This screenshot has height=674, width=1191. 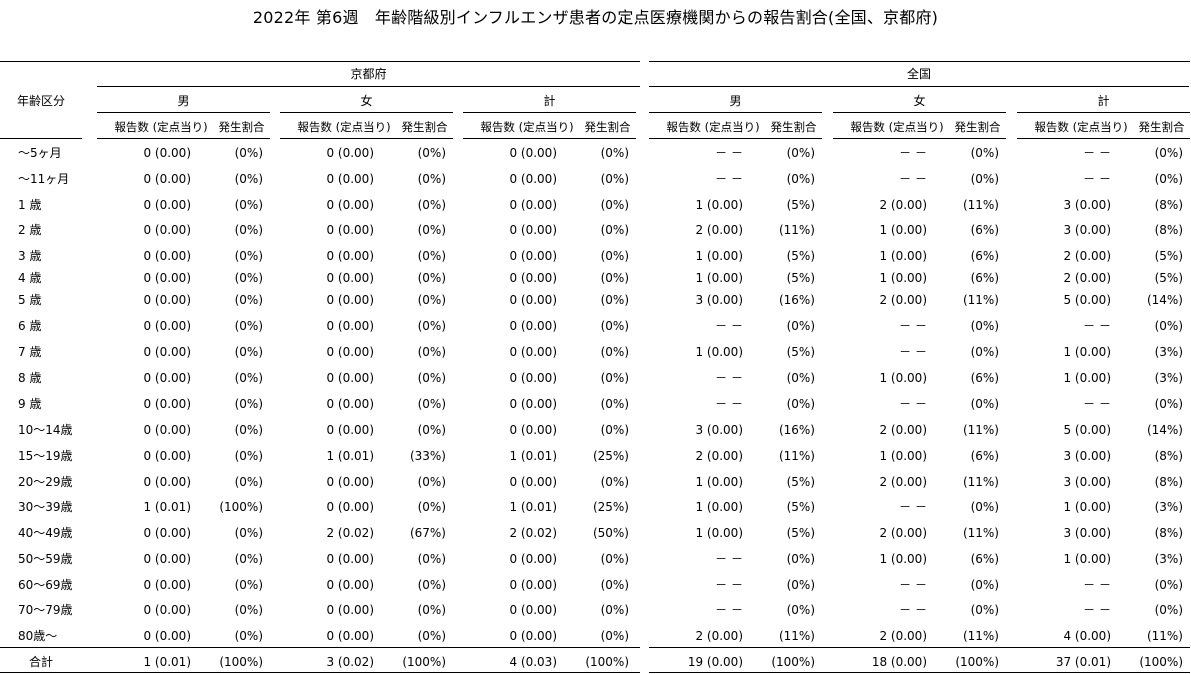 What do you see at coordinates (30, 230) in the screenshot?
I see `age-label: 2 歳` at bounding box center [30, 230].